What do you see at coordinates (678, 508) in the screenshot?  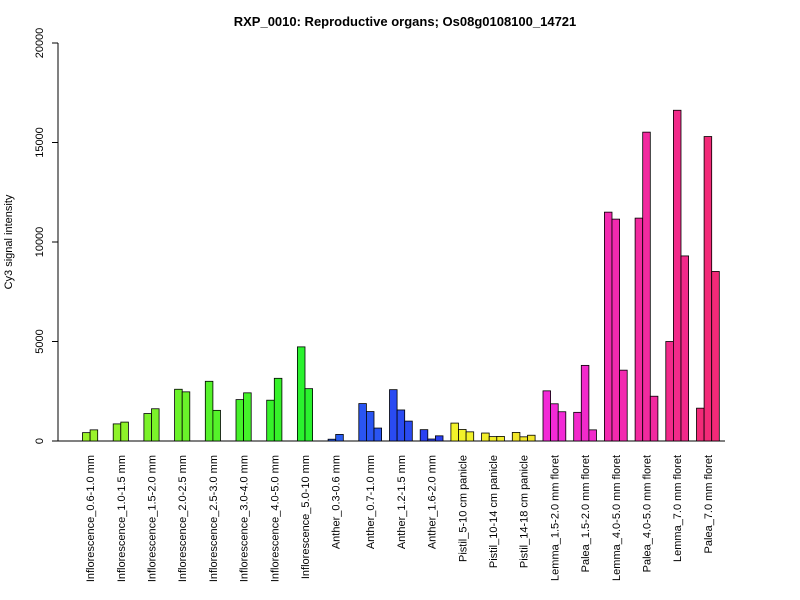 I see `x-tick-label: Lemma_7.0 mm floret` at bounding box center [678, 508].